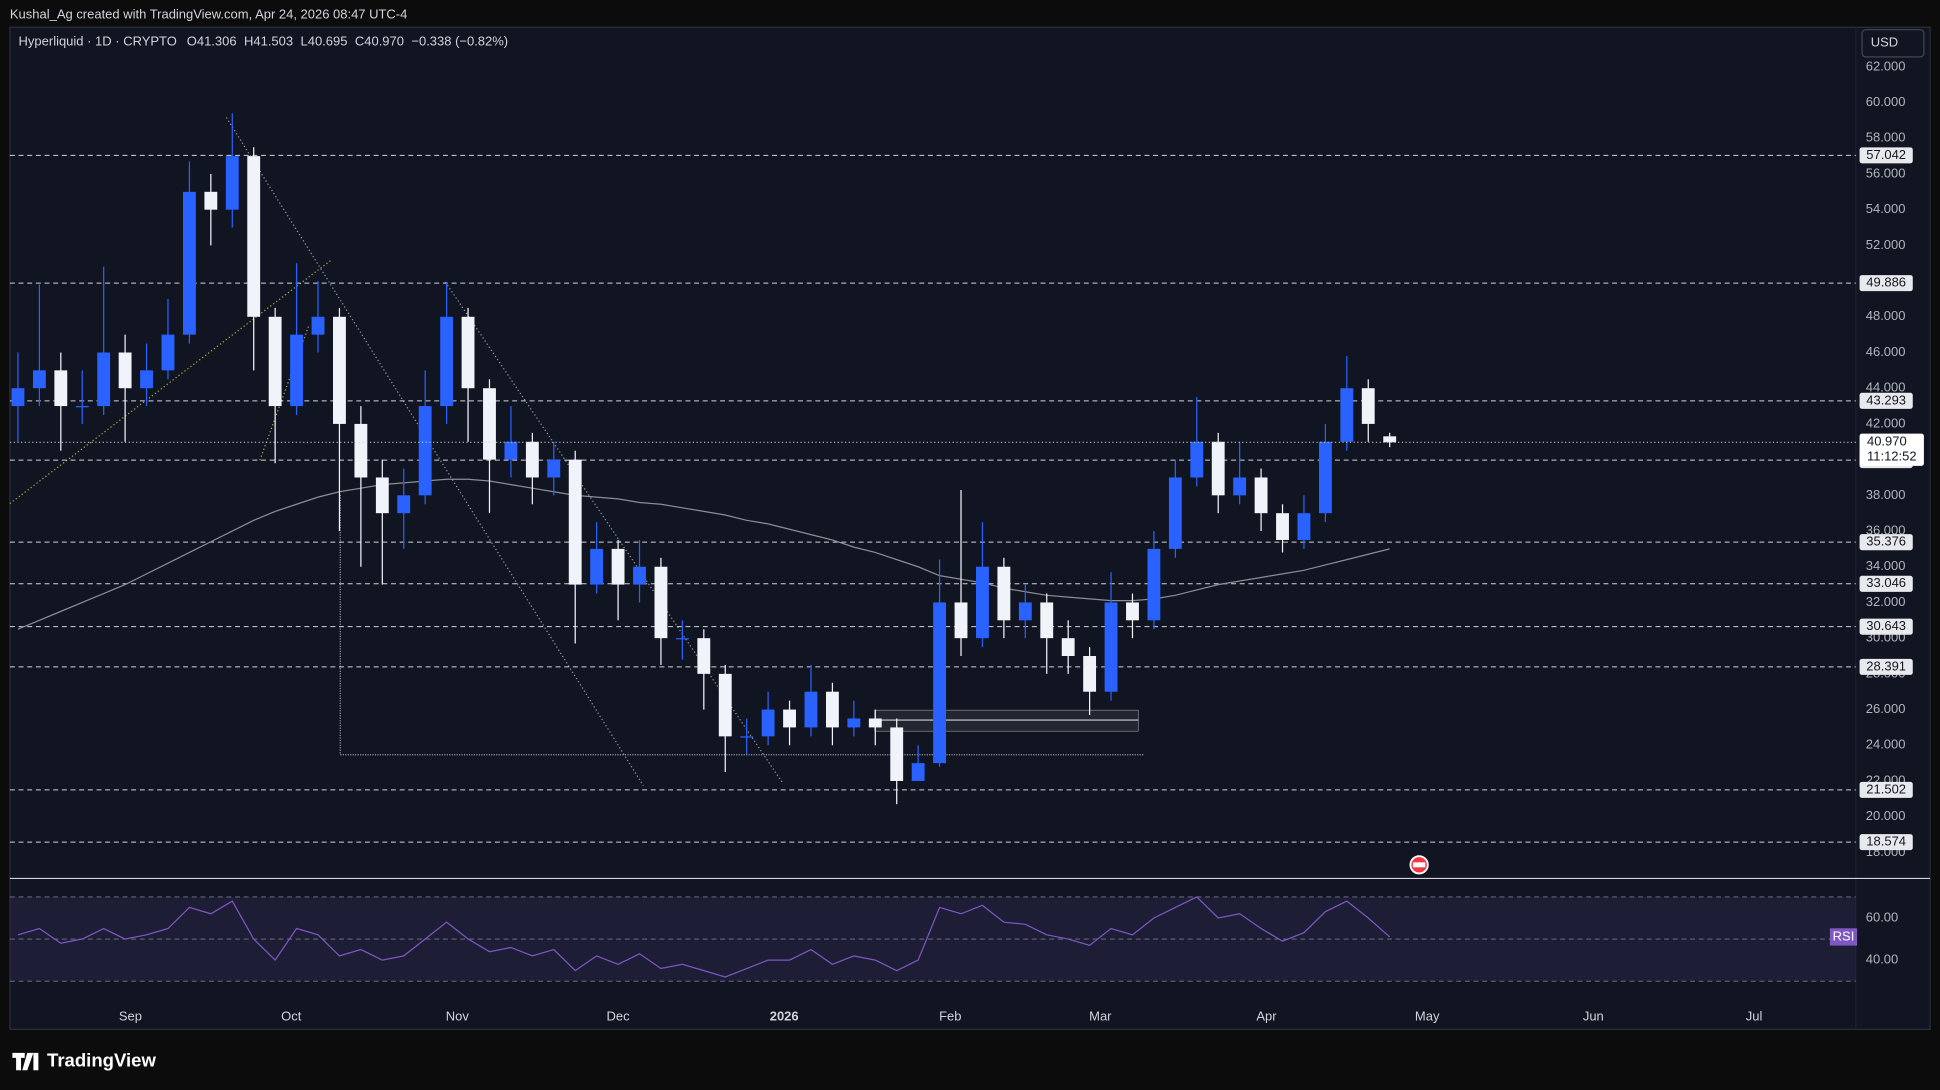  I want to click on x-tick-label: Jul, so click(1754, 1015).